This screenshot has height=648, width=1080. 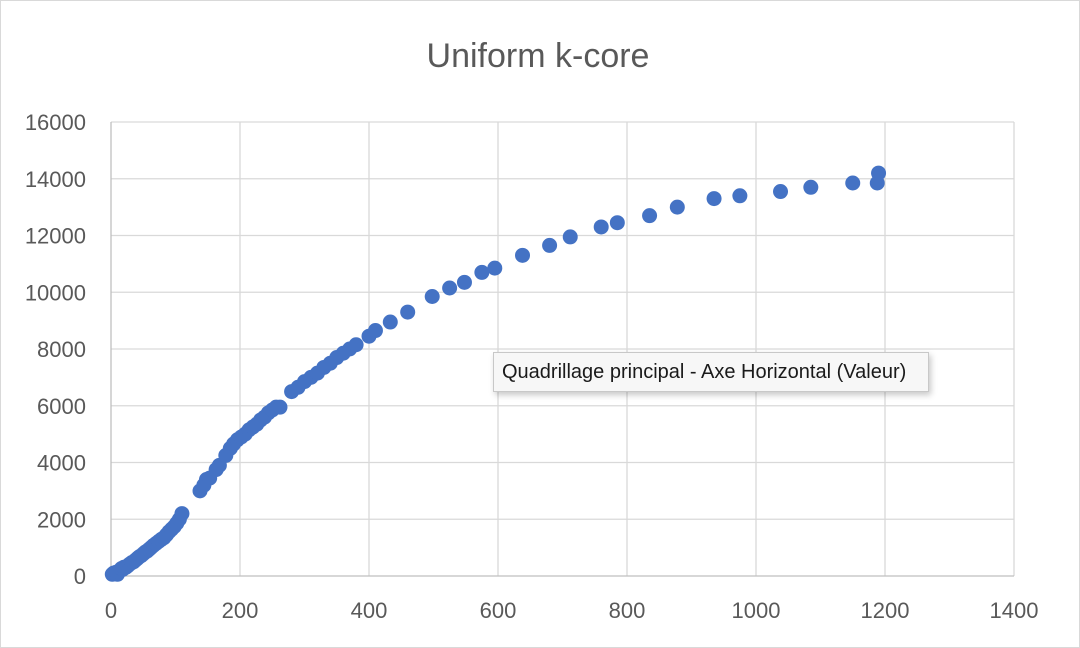 What do you see at coordinates (55, 179) in the screenshot?
I see `y-tick-label: 14000` at bounding box center [55, 179].